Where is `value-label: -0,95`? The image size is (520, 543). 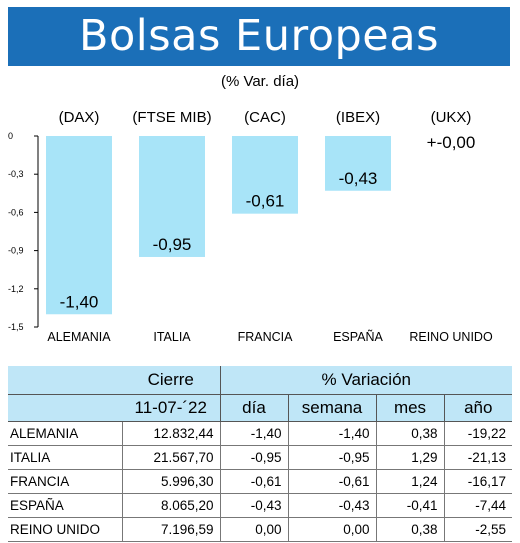
value-label: -0,95 is located at coordinates (172, 244).